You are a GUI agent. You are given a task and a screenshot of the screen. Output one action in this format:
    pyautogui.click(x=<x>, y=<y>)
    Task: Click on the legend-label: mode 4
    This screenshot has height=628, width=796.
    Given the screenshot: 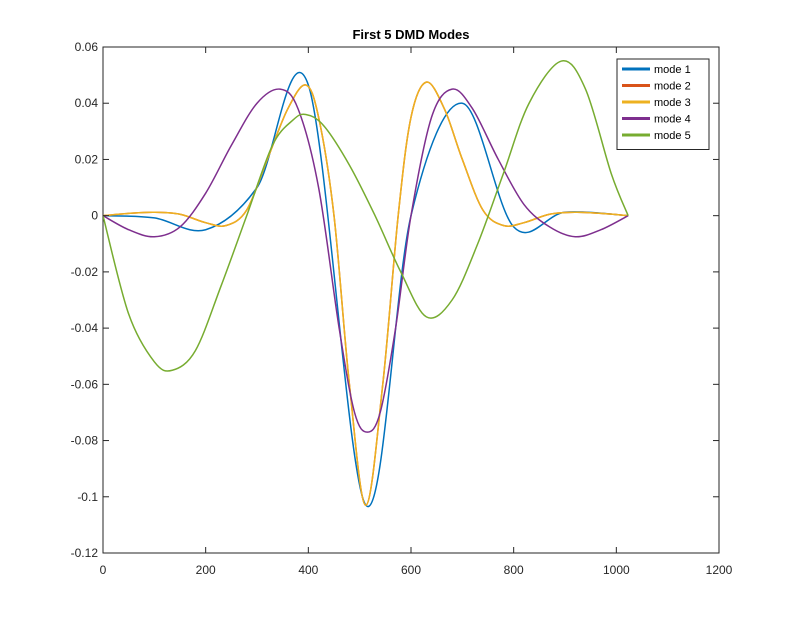 What is the action you would take?
    pyautogui.click(x=672, y=120)
    